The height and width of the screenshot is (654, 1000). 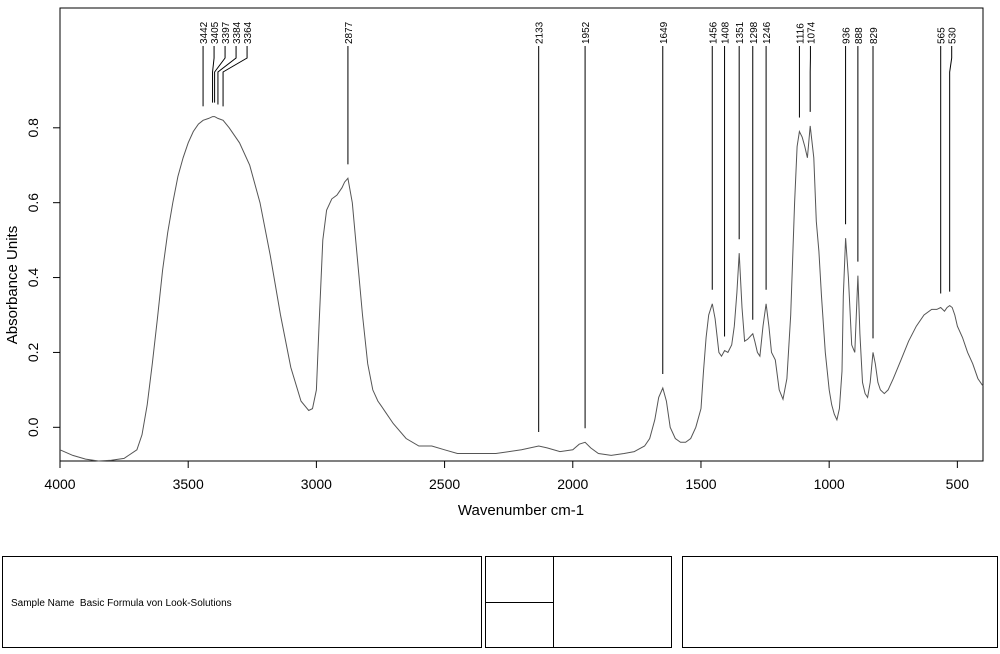 I want to click on peak-label: 3405, so click(x=215, y=32).